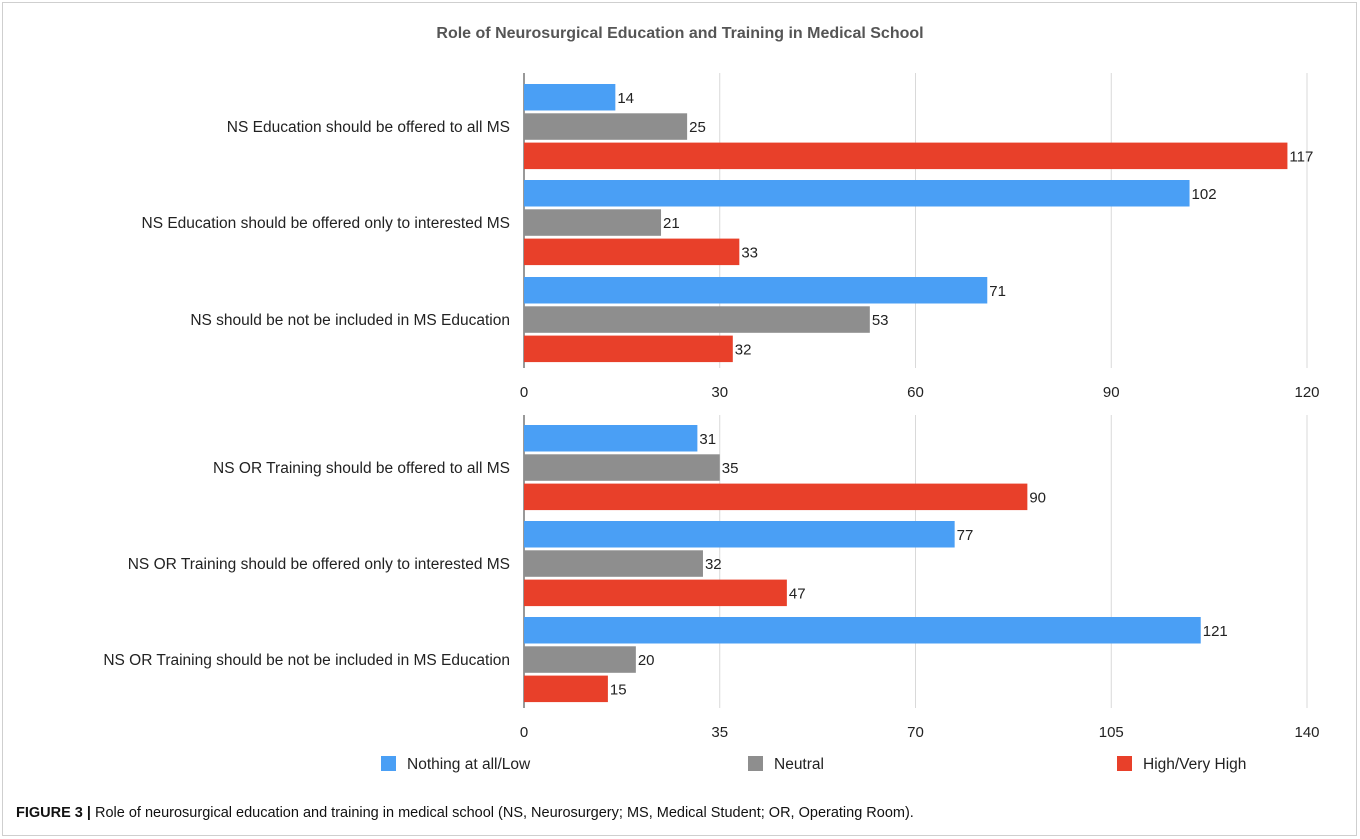 Image resolution: width=1360 pixels, height=839 pixels. What do you see at coordinates (671, 223) in the screenshot?
I see `bar-value-label: 21` at bounding box center [671, 223].